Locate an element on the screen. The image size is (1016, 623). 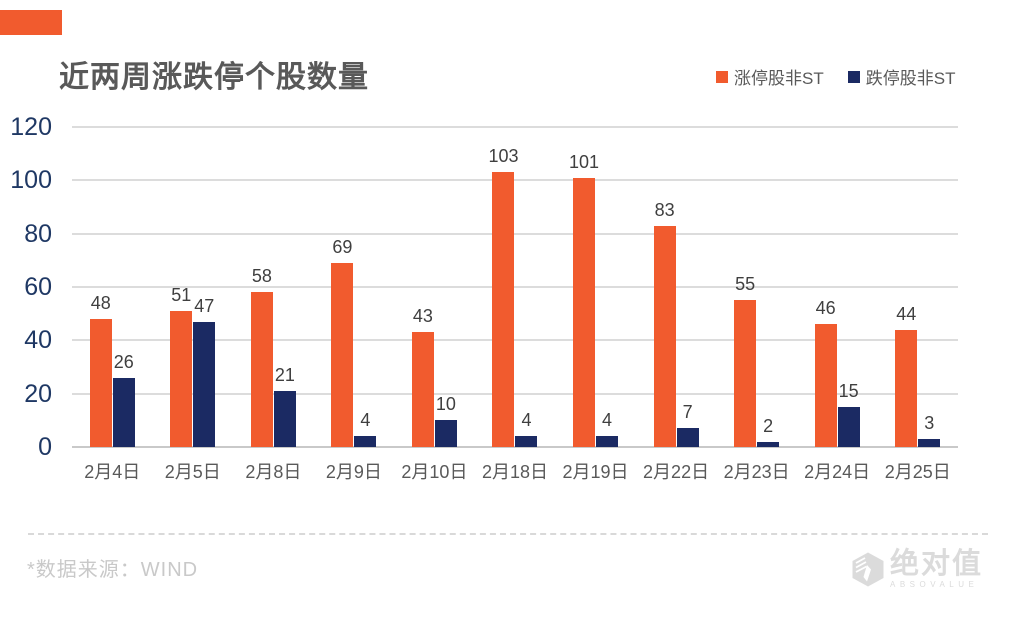
bar-group: 44 3 2月25日 is located at coordinates (917, 304).